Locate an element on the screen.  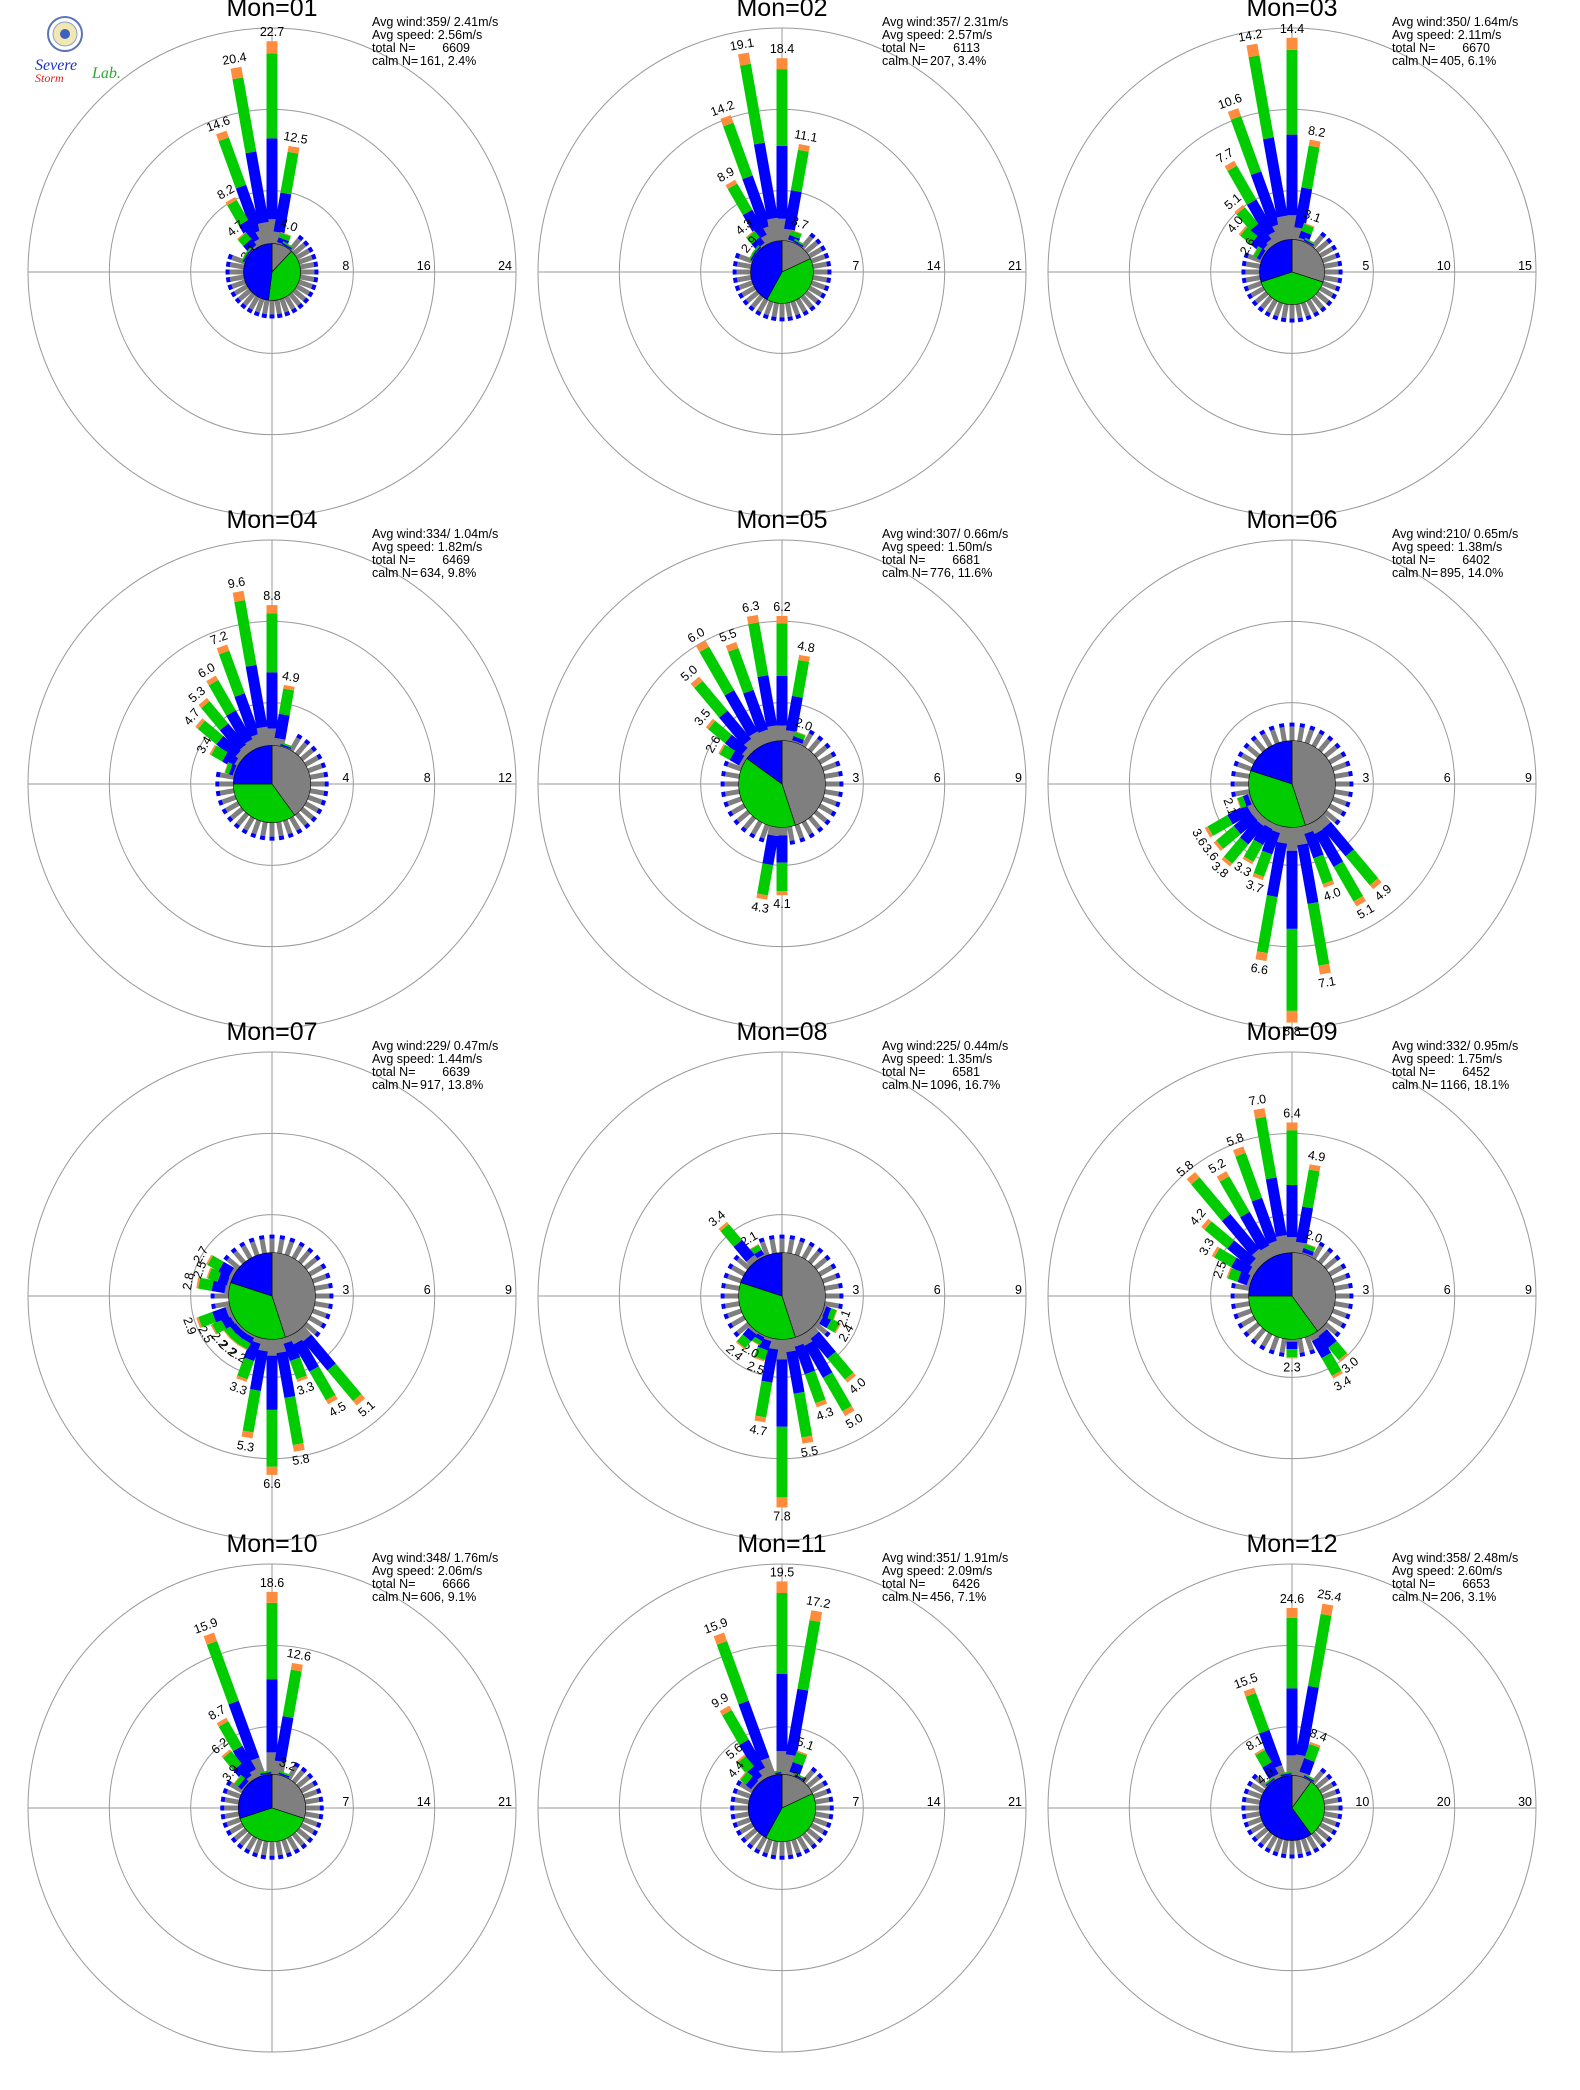
panel-title: Mon=10 is located at coordinates (271, 1544).